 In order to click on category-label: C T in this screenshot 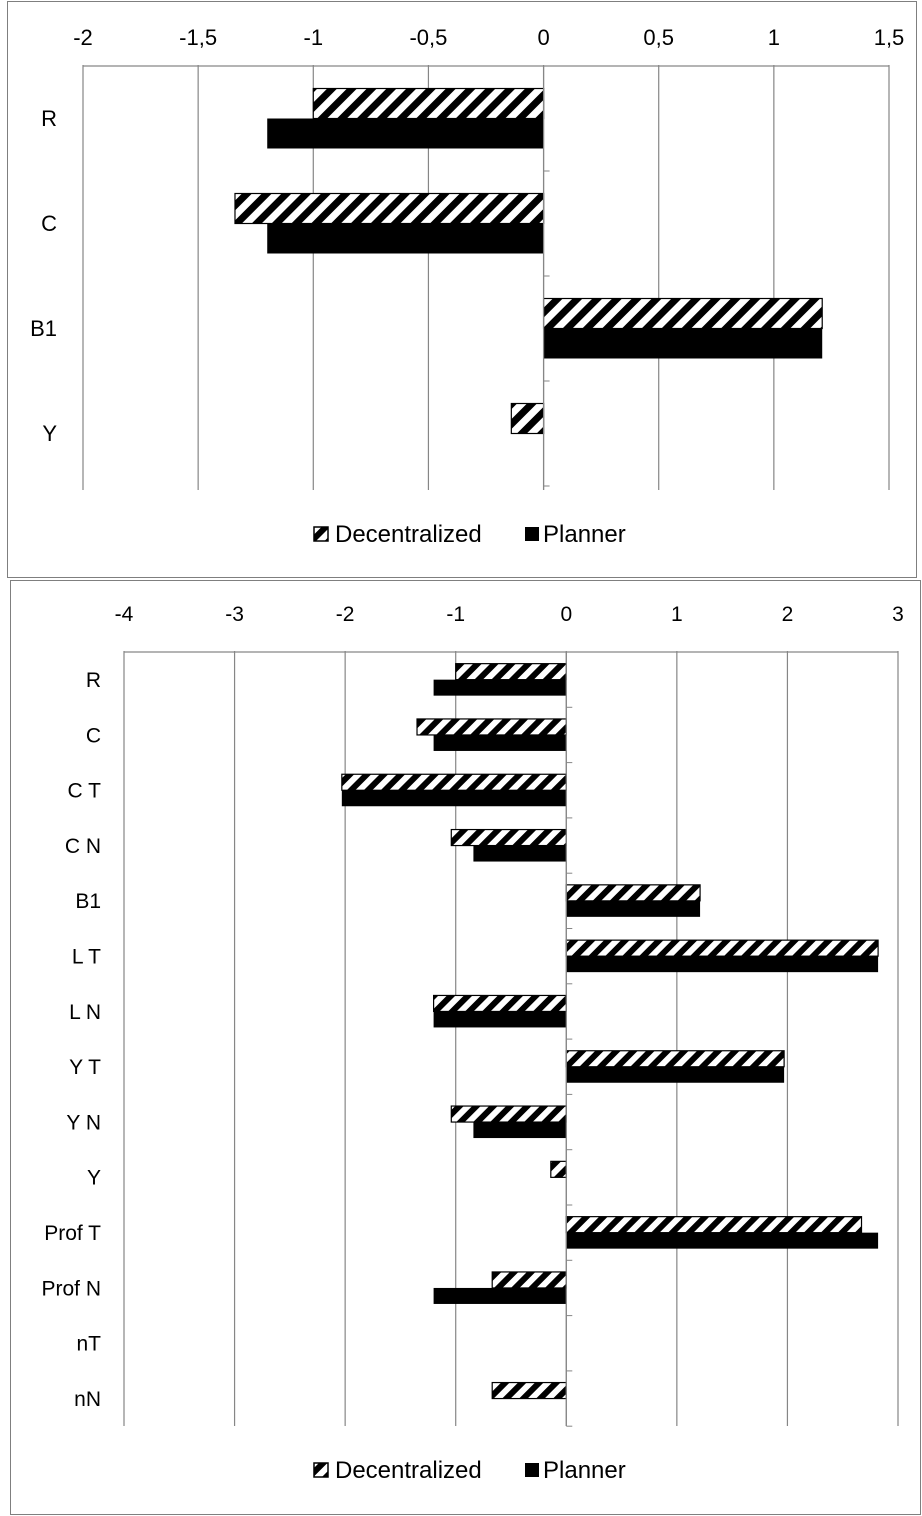, I will do `click(85, 791)`.